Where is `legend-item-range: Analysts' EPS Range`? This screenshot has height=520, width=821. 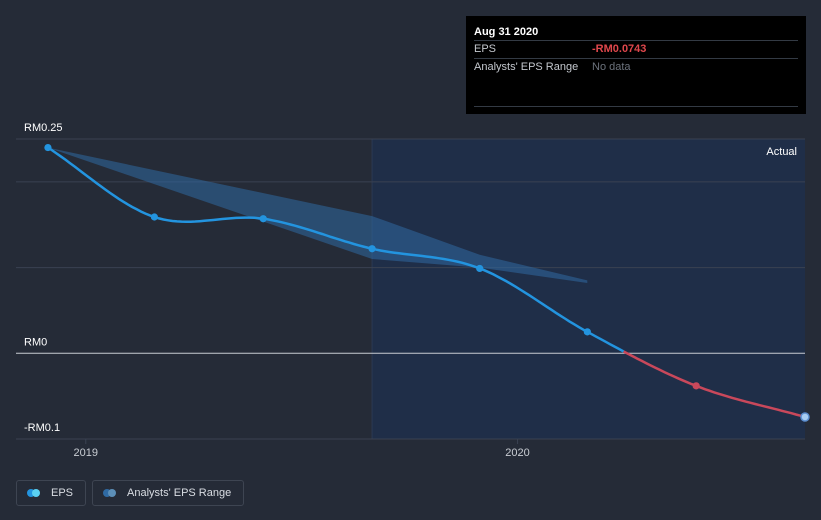 legend-item-range: Analysts' EPS Range is located at coordinates (168, 493).